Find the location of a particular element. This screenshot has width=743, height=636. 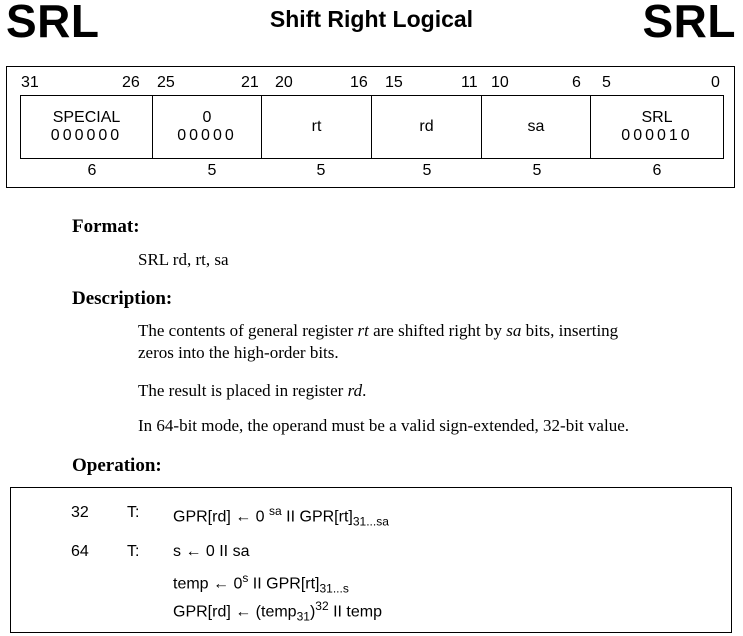

bit-position: 11 is located at coordinates (469, 82).